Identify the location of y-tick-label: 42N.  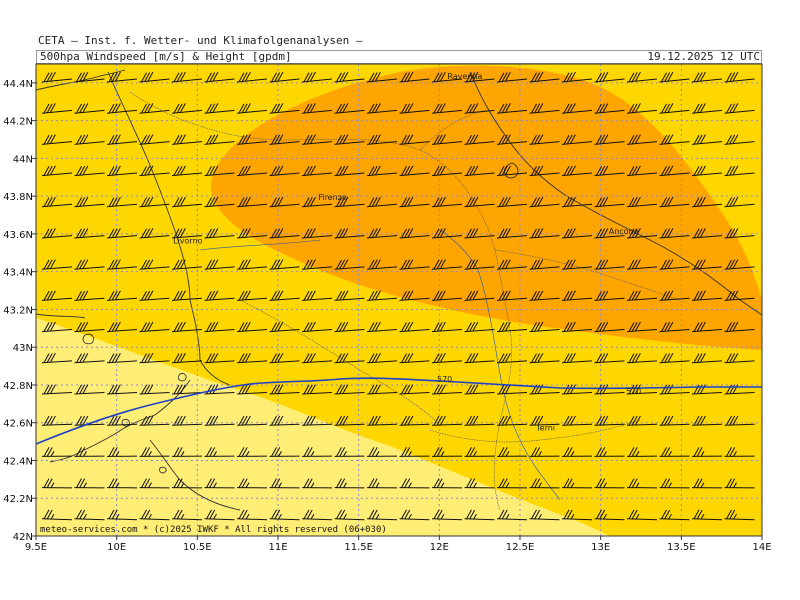
(23, 537).